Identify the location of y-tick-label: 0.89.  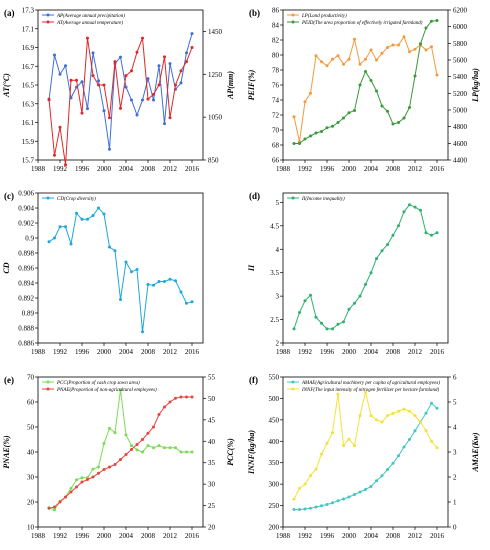
(28, 314).